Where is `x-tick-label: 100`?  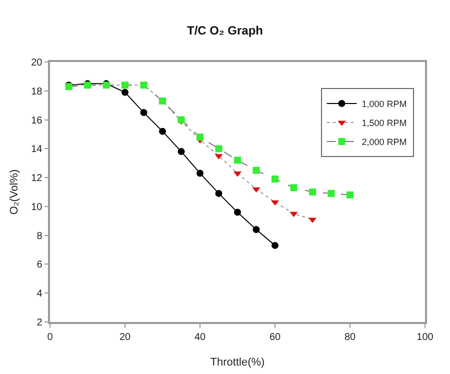 x-tick-label: 100 is located at coordinates (425, 337).